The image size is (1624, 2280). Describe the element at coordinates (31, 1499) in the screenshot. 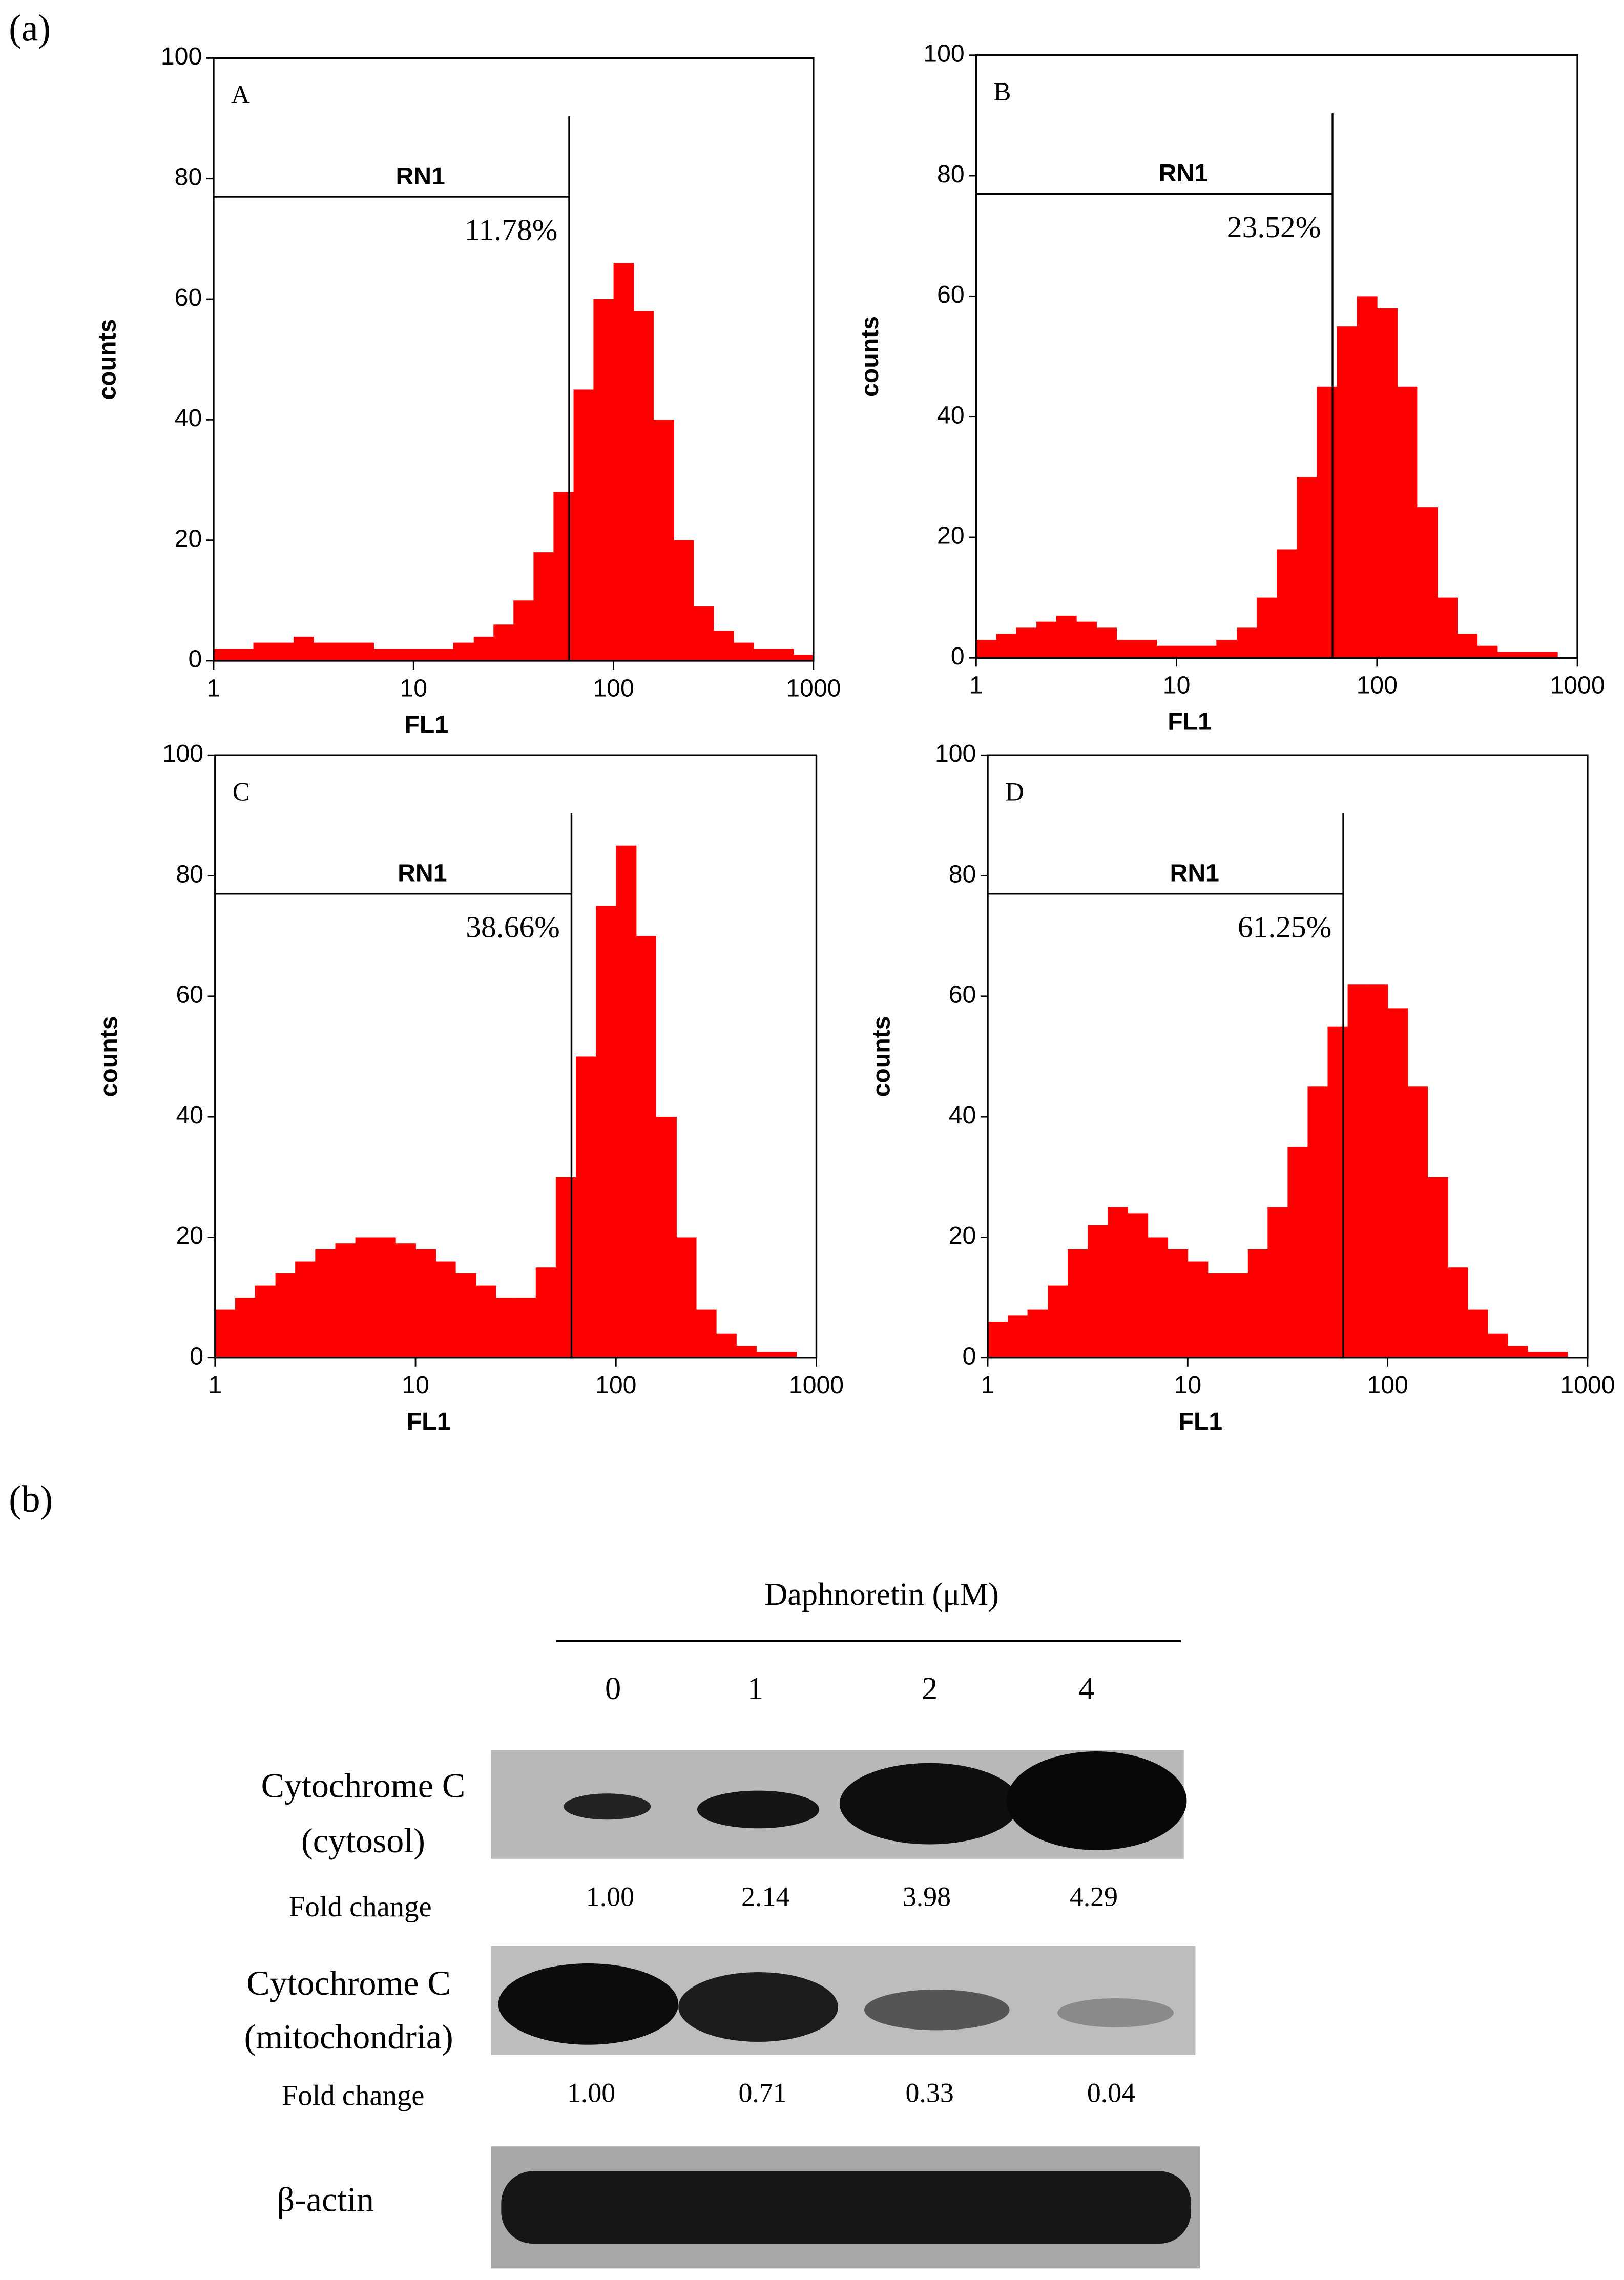

I see `panel-label: (b)` at that location.